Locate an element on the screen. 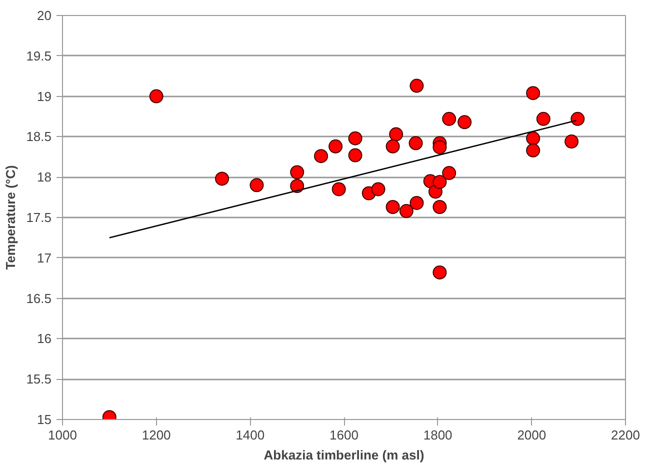 This screenshot has width=663, height=473. x-tick-label: 1000 is located at coordinates (62, 435).